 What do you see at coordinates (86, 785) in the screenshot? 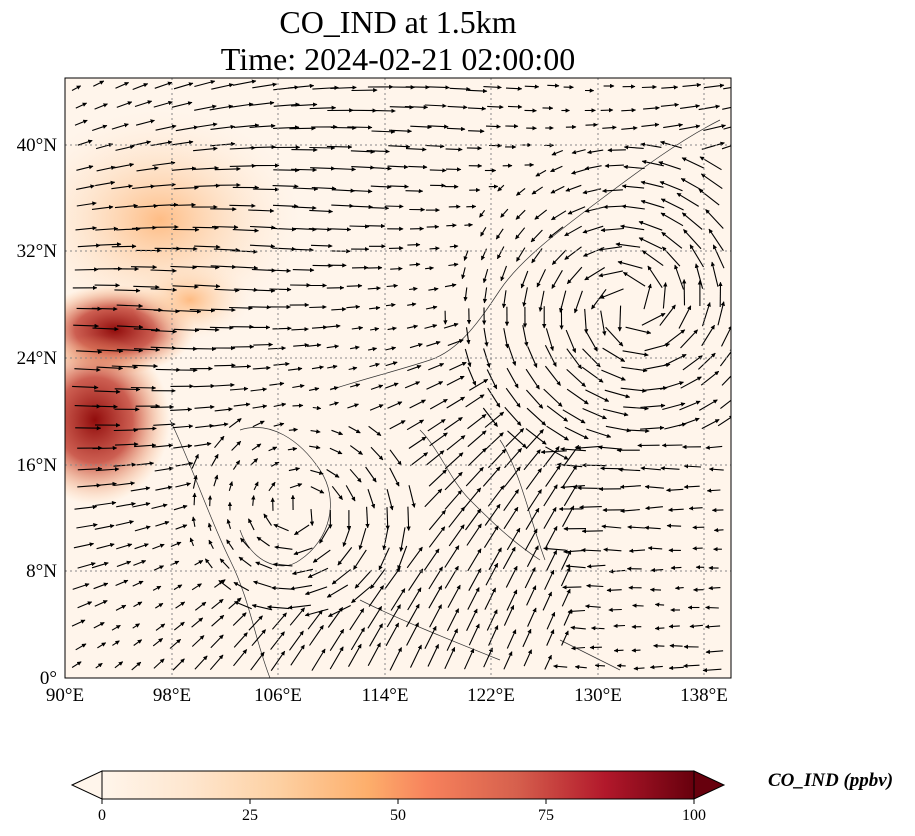
I see `colorbar-extend-min` at bounding box center [86, 785].